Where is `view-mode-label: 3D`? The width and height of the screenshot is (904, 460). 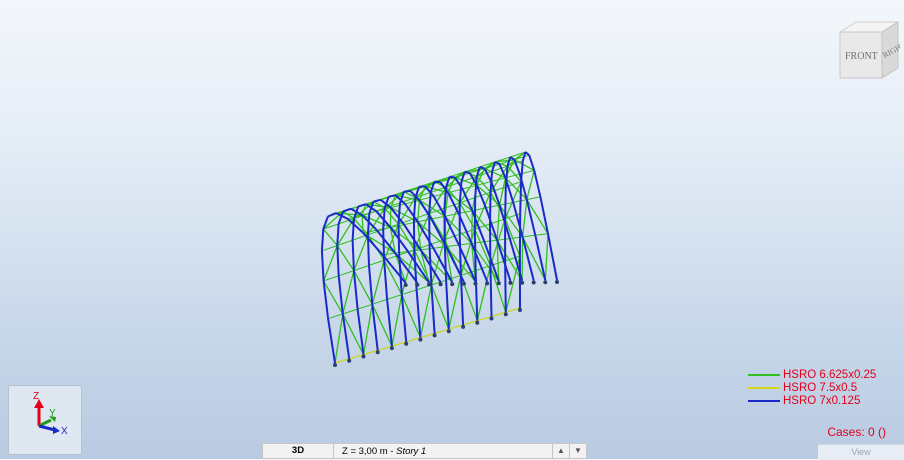
view-mode-label: 3D is located at coordinates (298, 451).